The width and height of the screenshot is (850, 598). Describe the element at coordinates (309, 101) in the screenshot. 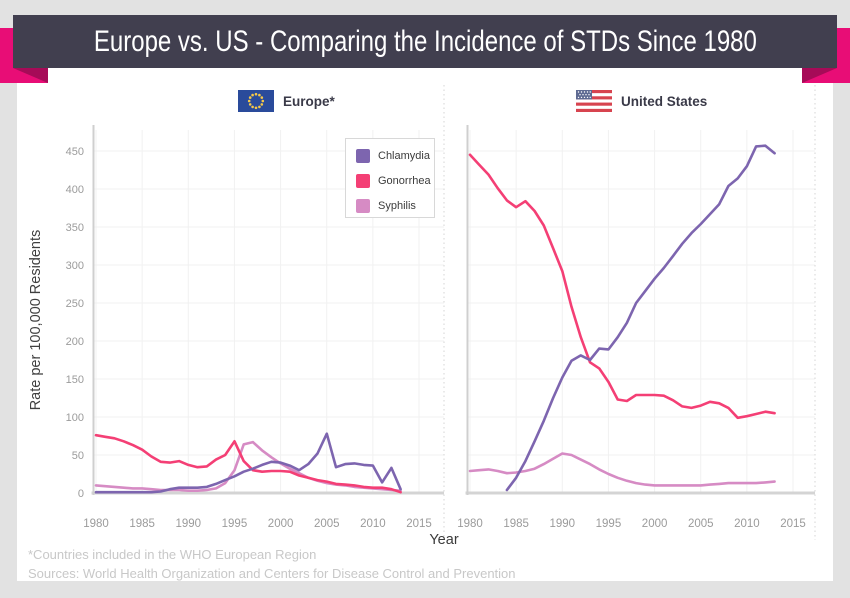

I see `panel-title-europe-label: Europe*` at that location.